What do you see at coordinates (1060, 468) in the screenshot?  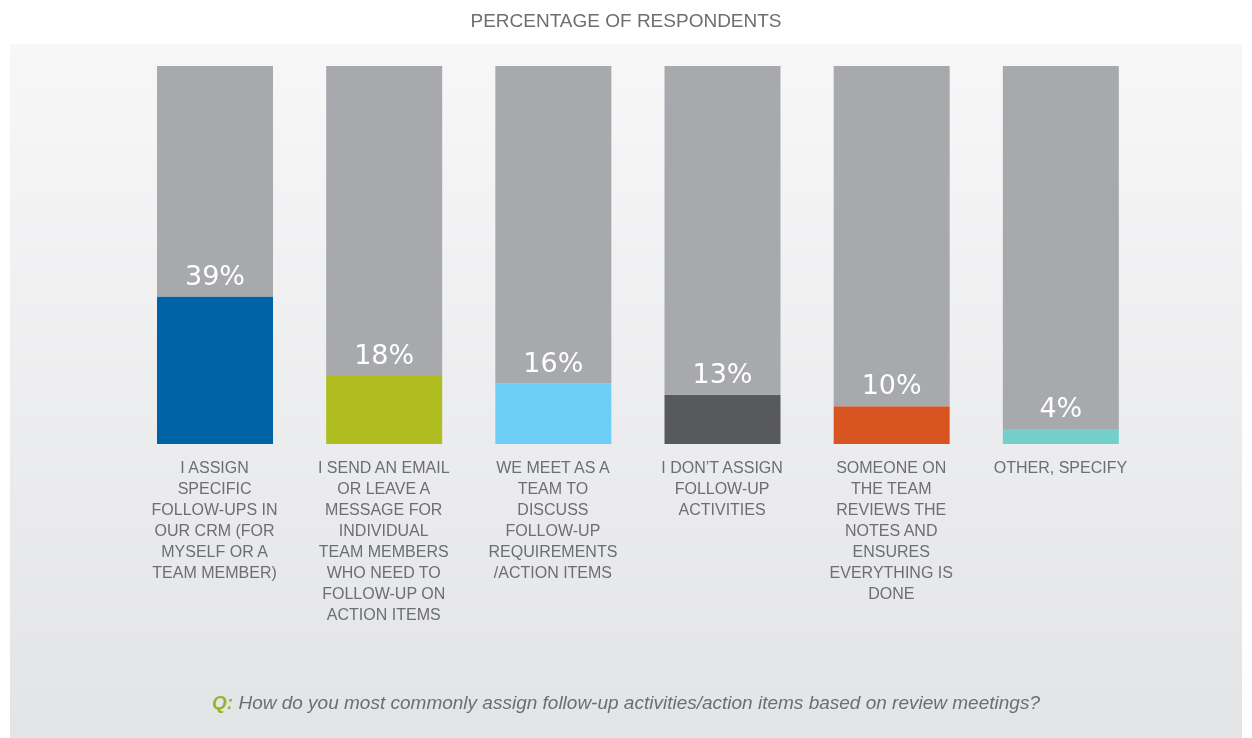 I see `x-tick-label: OTHER, SPECIFY` at bounding box center [1060, 468].